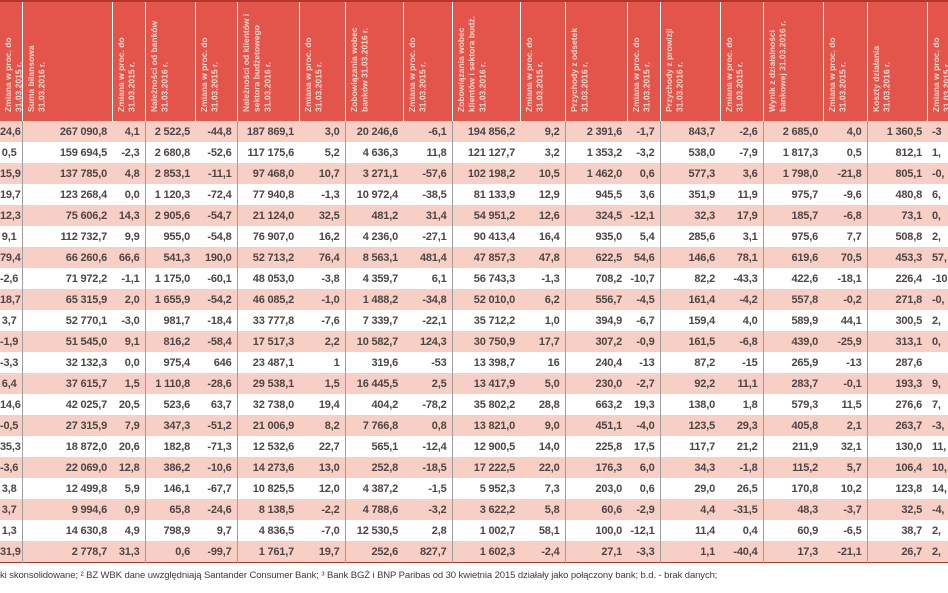 This screenshot has height=593, width=948. I want to click on table-cell: 82,2, so click(690, 278).